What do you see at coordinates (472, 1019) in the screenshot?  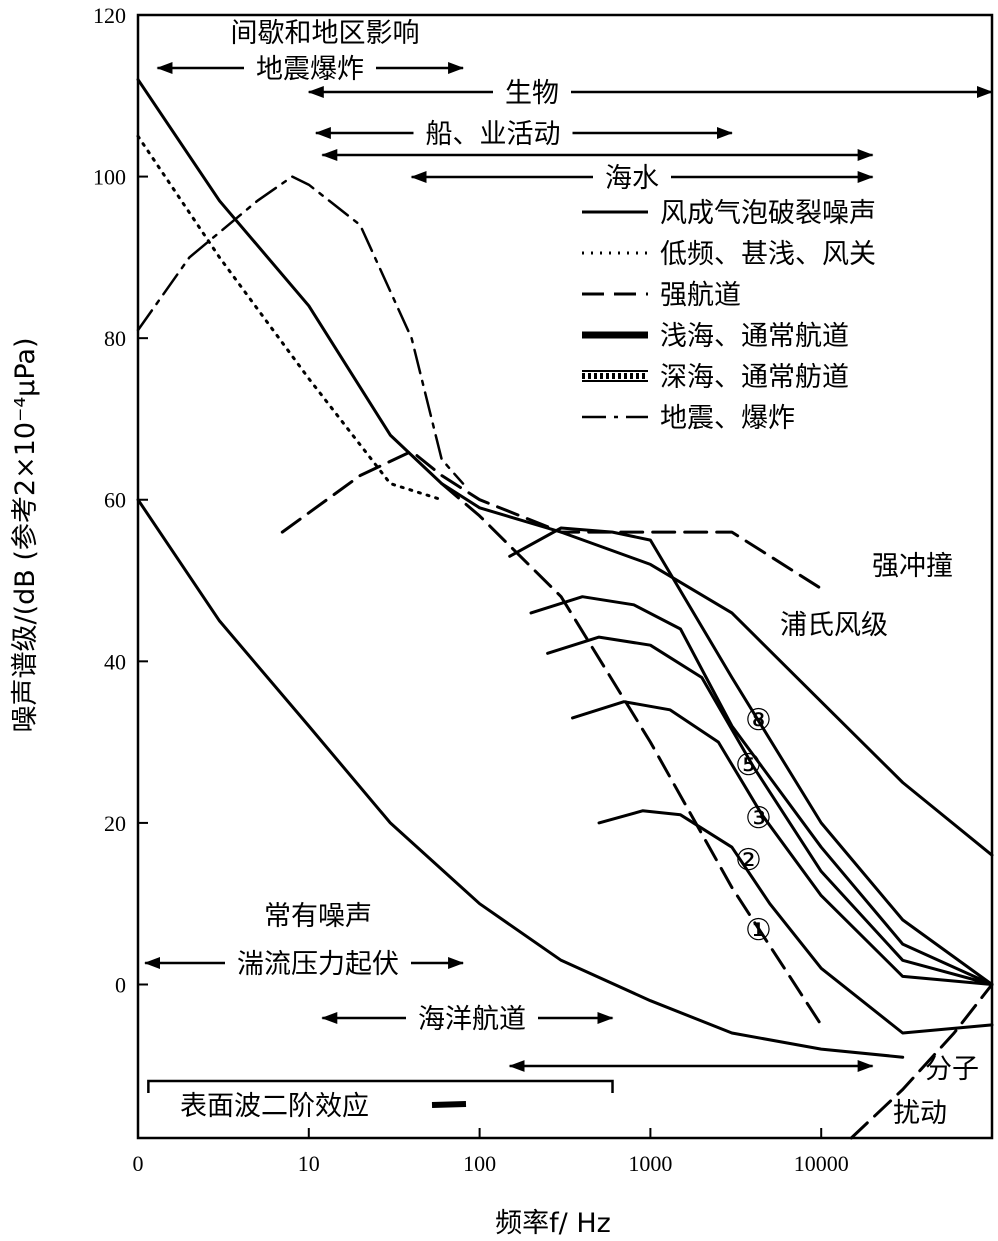 I see `range-label: 海洋航道` at bounding box center [472, 1019].